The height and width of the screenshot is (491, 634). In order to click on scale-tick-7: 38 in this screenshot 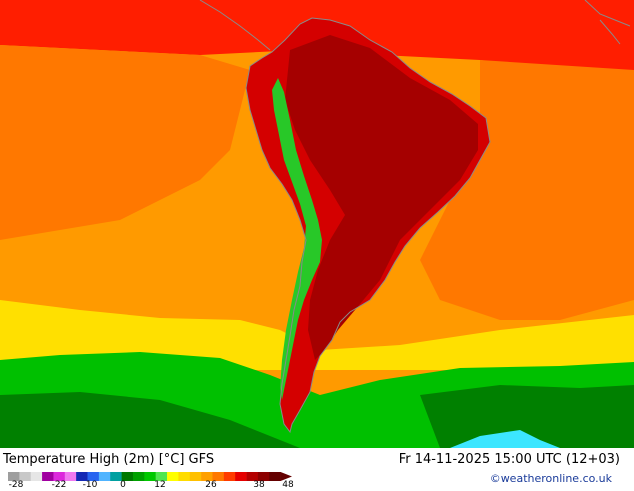, I will do `click(259, 485)`.